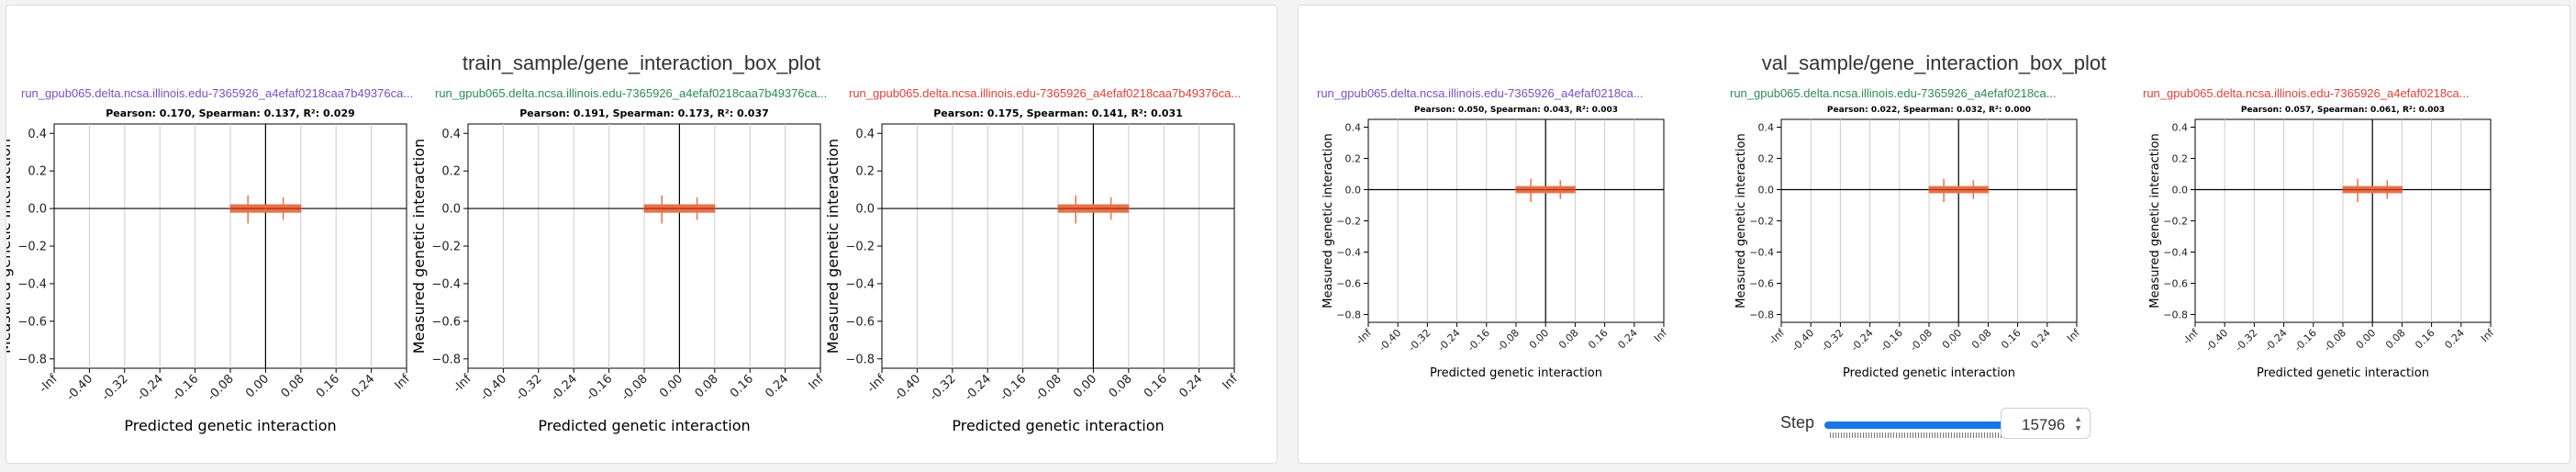 The height and width of the screenshot is (472, 2576). I want to click on panel-title: train_sample/gene_interaction_box_plot, so click(641, 62).